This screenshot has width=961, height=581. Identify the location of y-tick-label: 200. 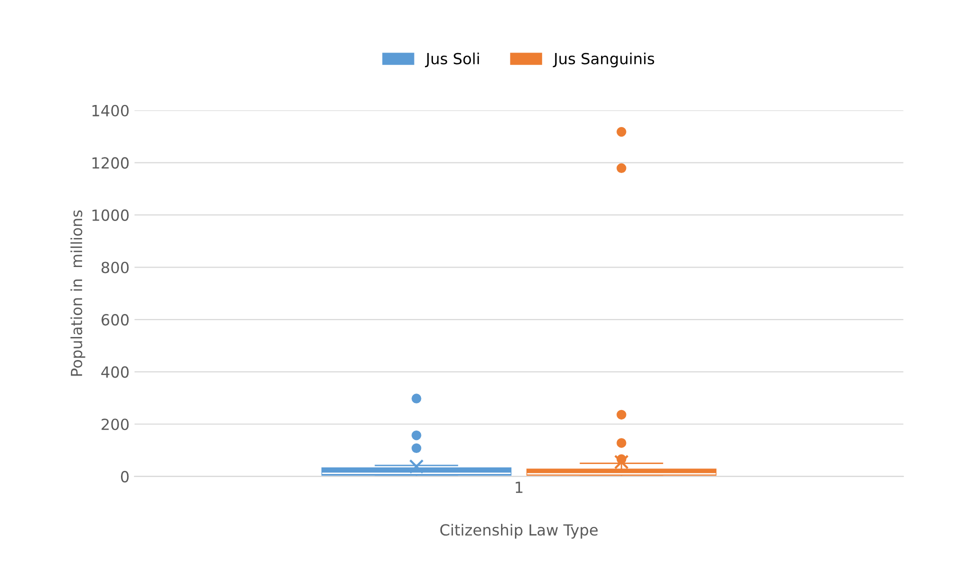
(115, 424).